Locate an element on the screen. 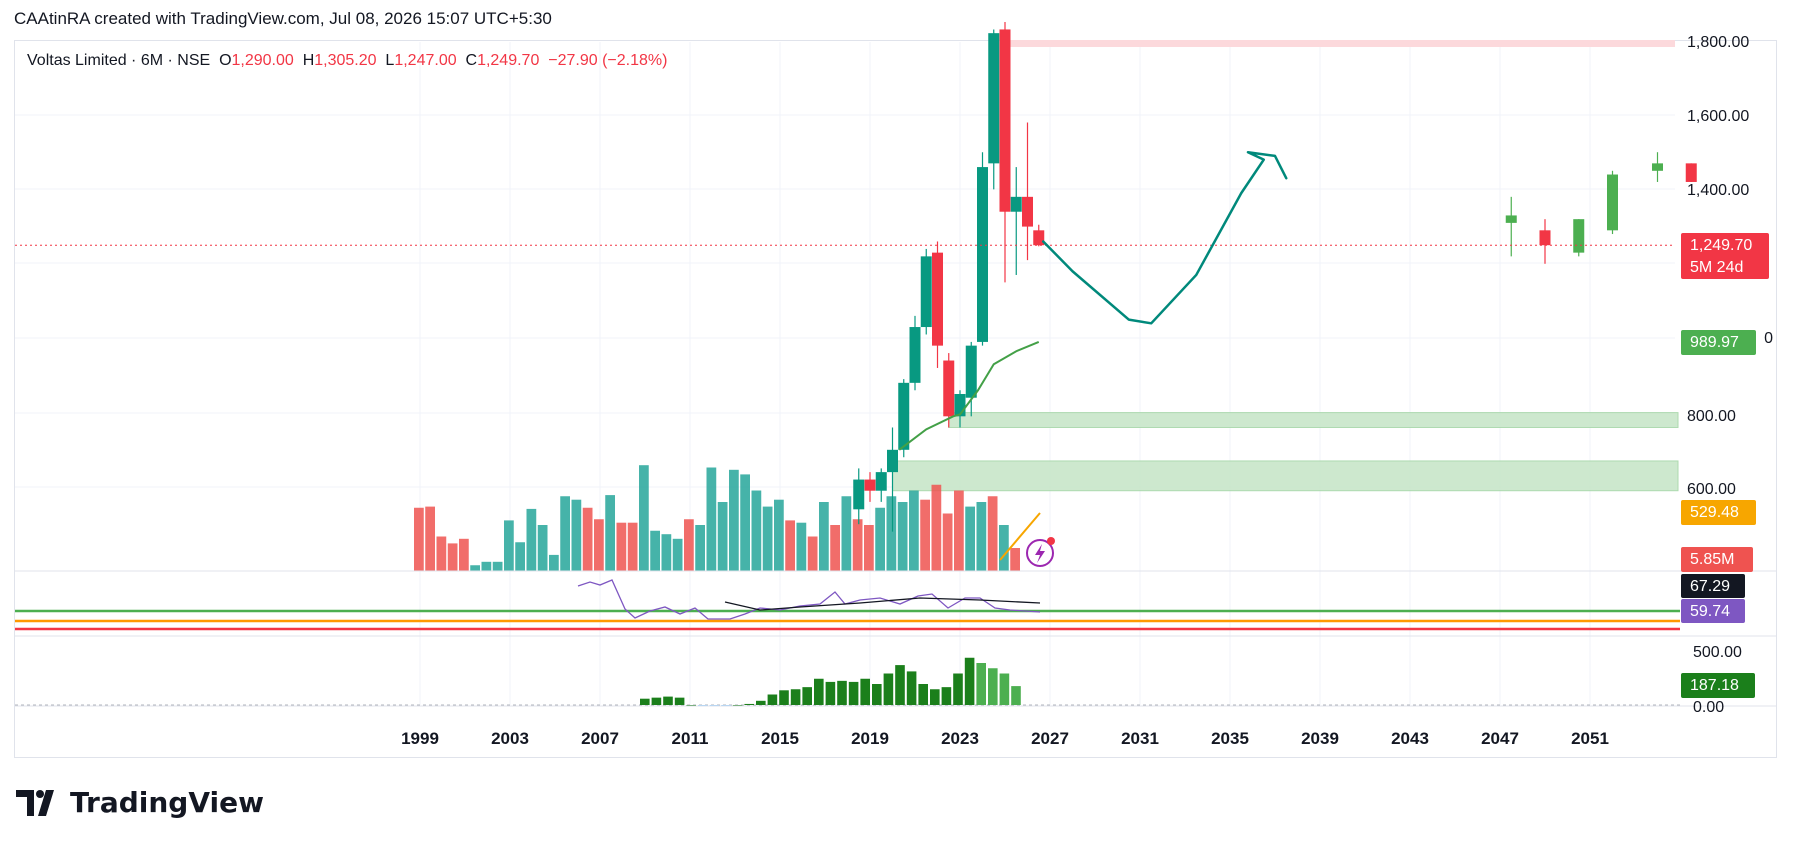 This screenshot has height=848, width=1793. y-axis-tick-label: 600.00 is located at coordinates (1711, 489).